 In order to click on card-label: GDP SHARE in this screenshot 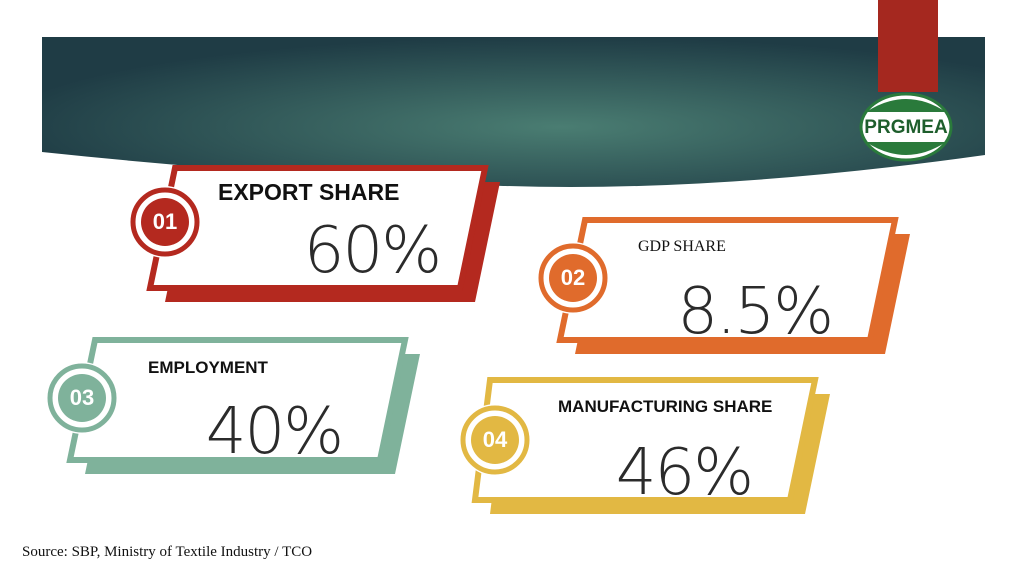, I will do `click(682, 246)`.